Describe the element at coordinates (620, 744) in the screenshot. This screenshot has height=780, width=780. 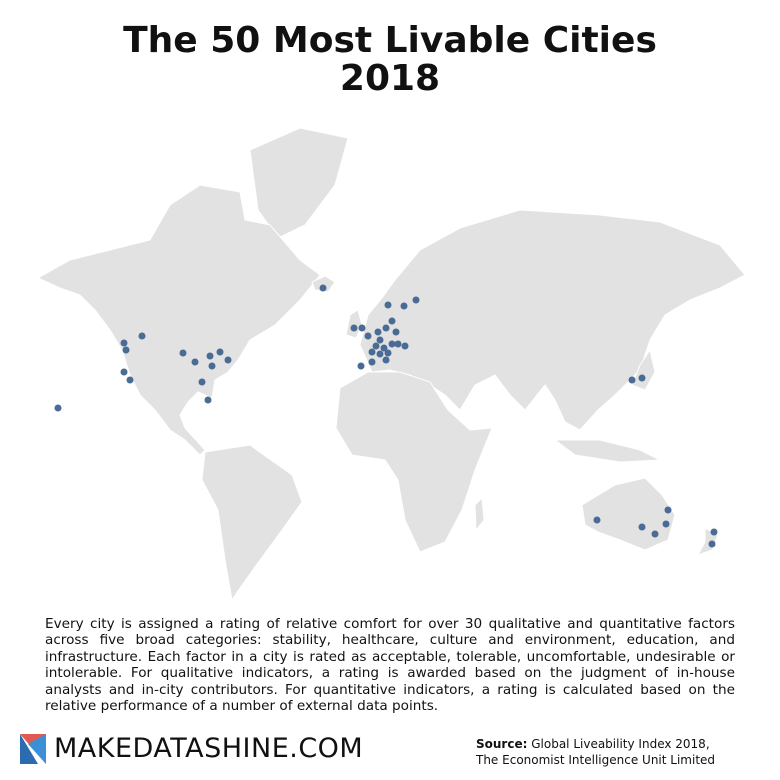
I see `source-text: Global Liveability Index 2018,` at that location.